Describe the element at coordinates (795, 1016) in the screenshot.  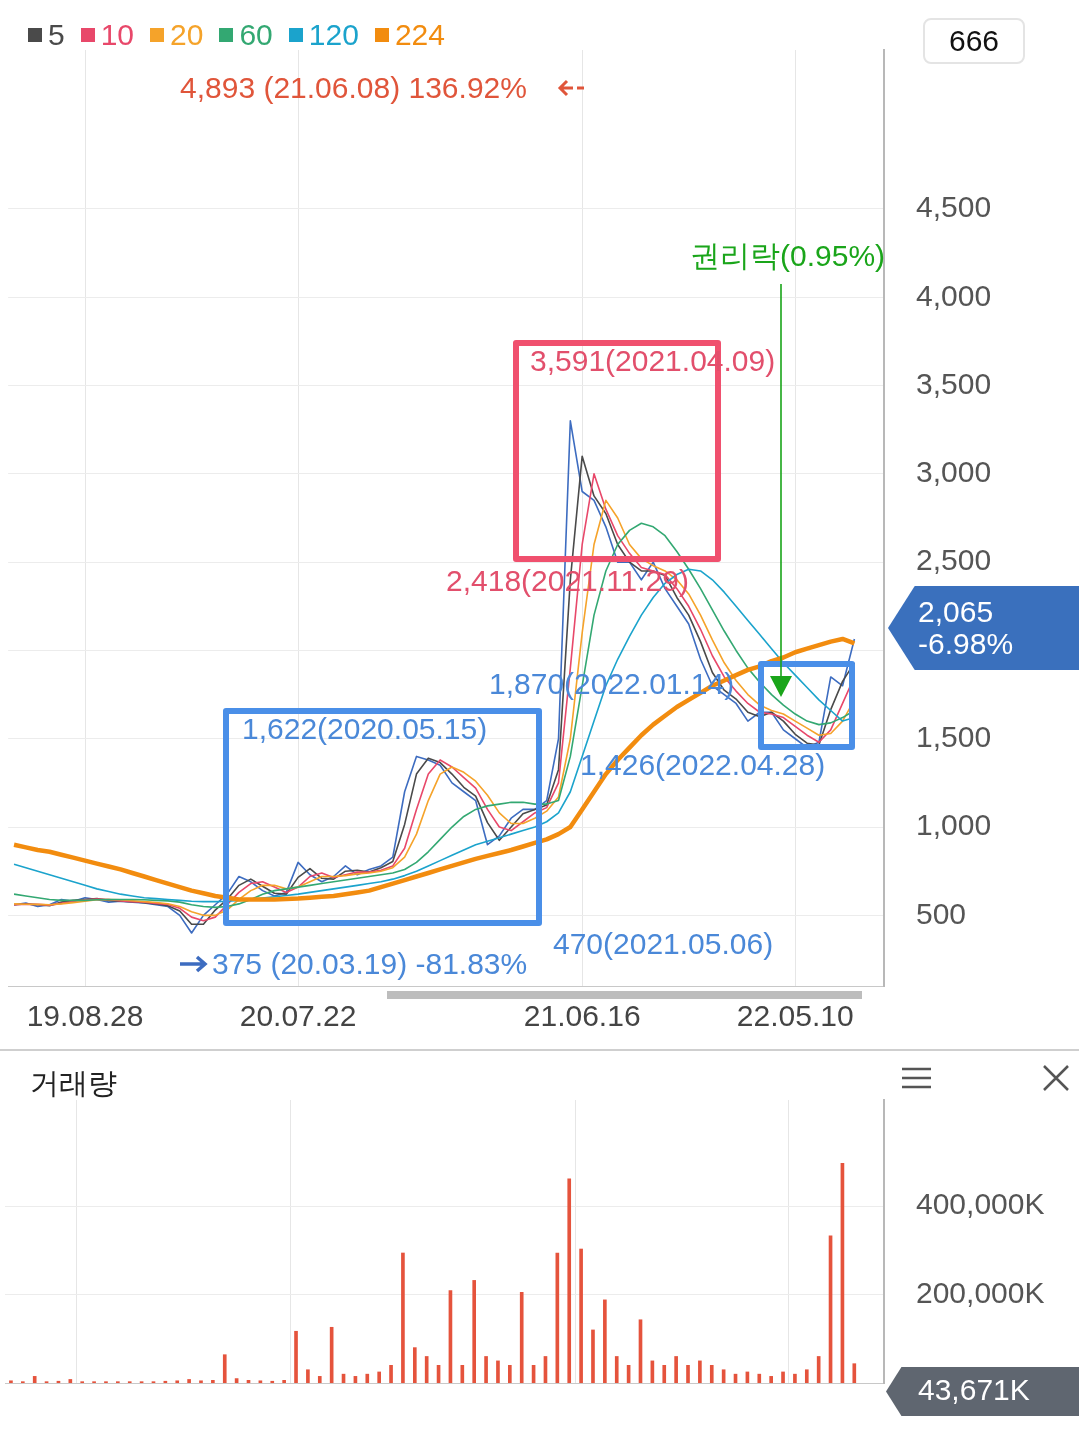
I see `x-tick-label: 22.05.10` at that location.